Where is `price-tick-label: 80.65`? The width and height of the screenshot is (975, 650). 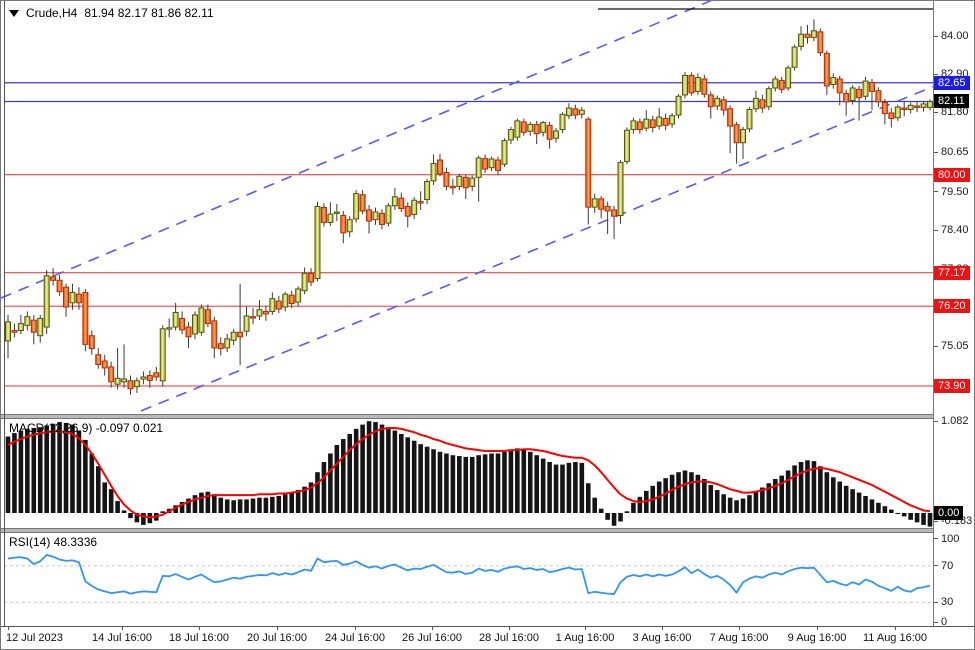 price-tick-label: 80.65 is located at coordinates (951, 152).